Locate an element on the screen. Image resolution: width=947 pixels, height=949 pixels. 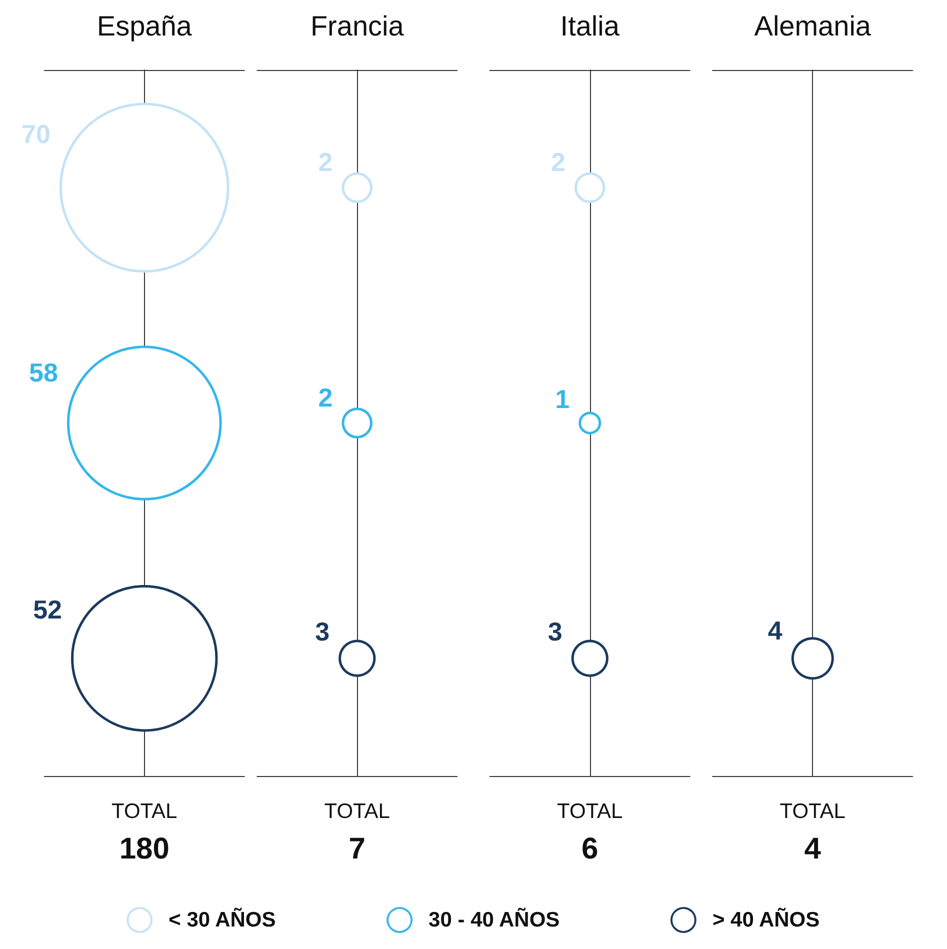
legend-label: < 30 AÑOS is located at coordinates (222, 920).